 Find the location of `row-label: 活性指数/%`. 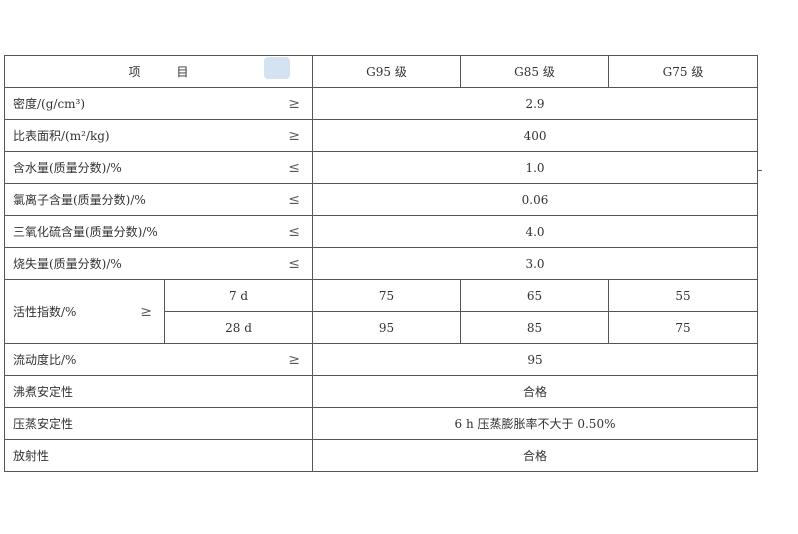

row-label: 活性指数/% is located at coordinates (45, 312).